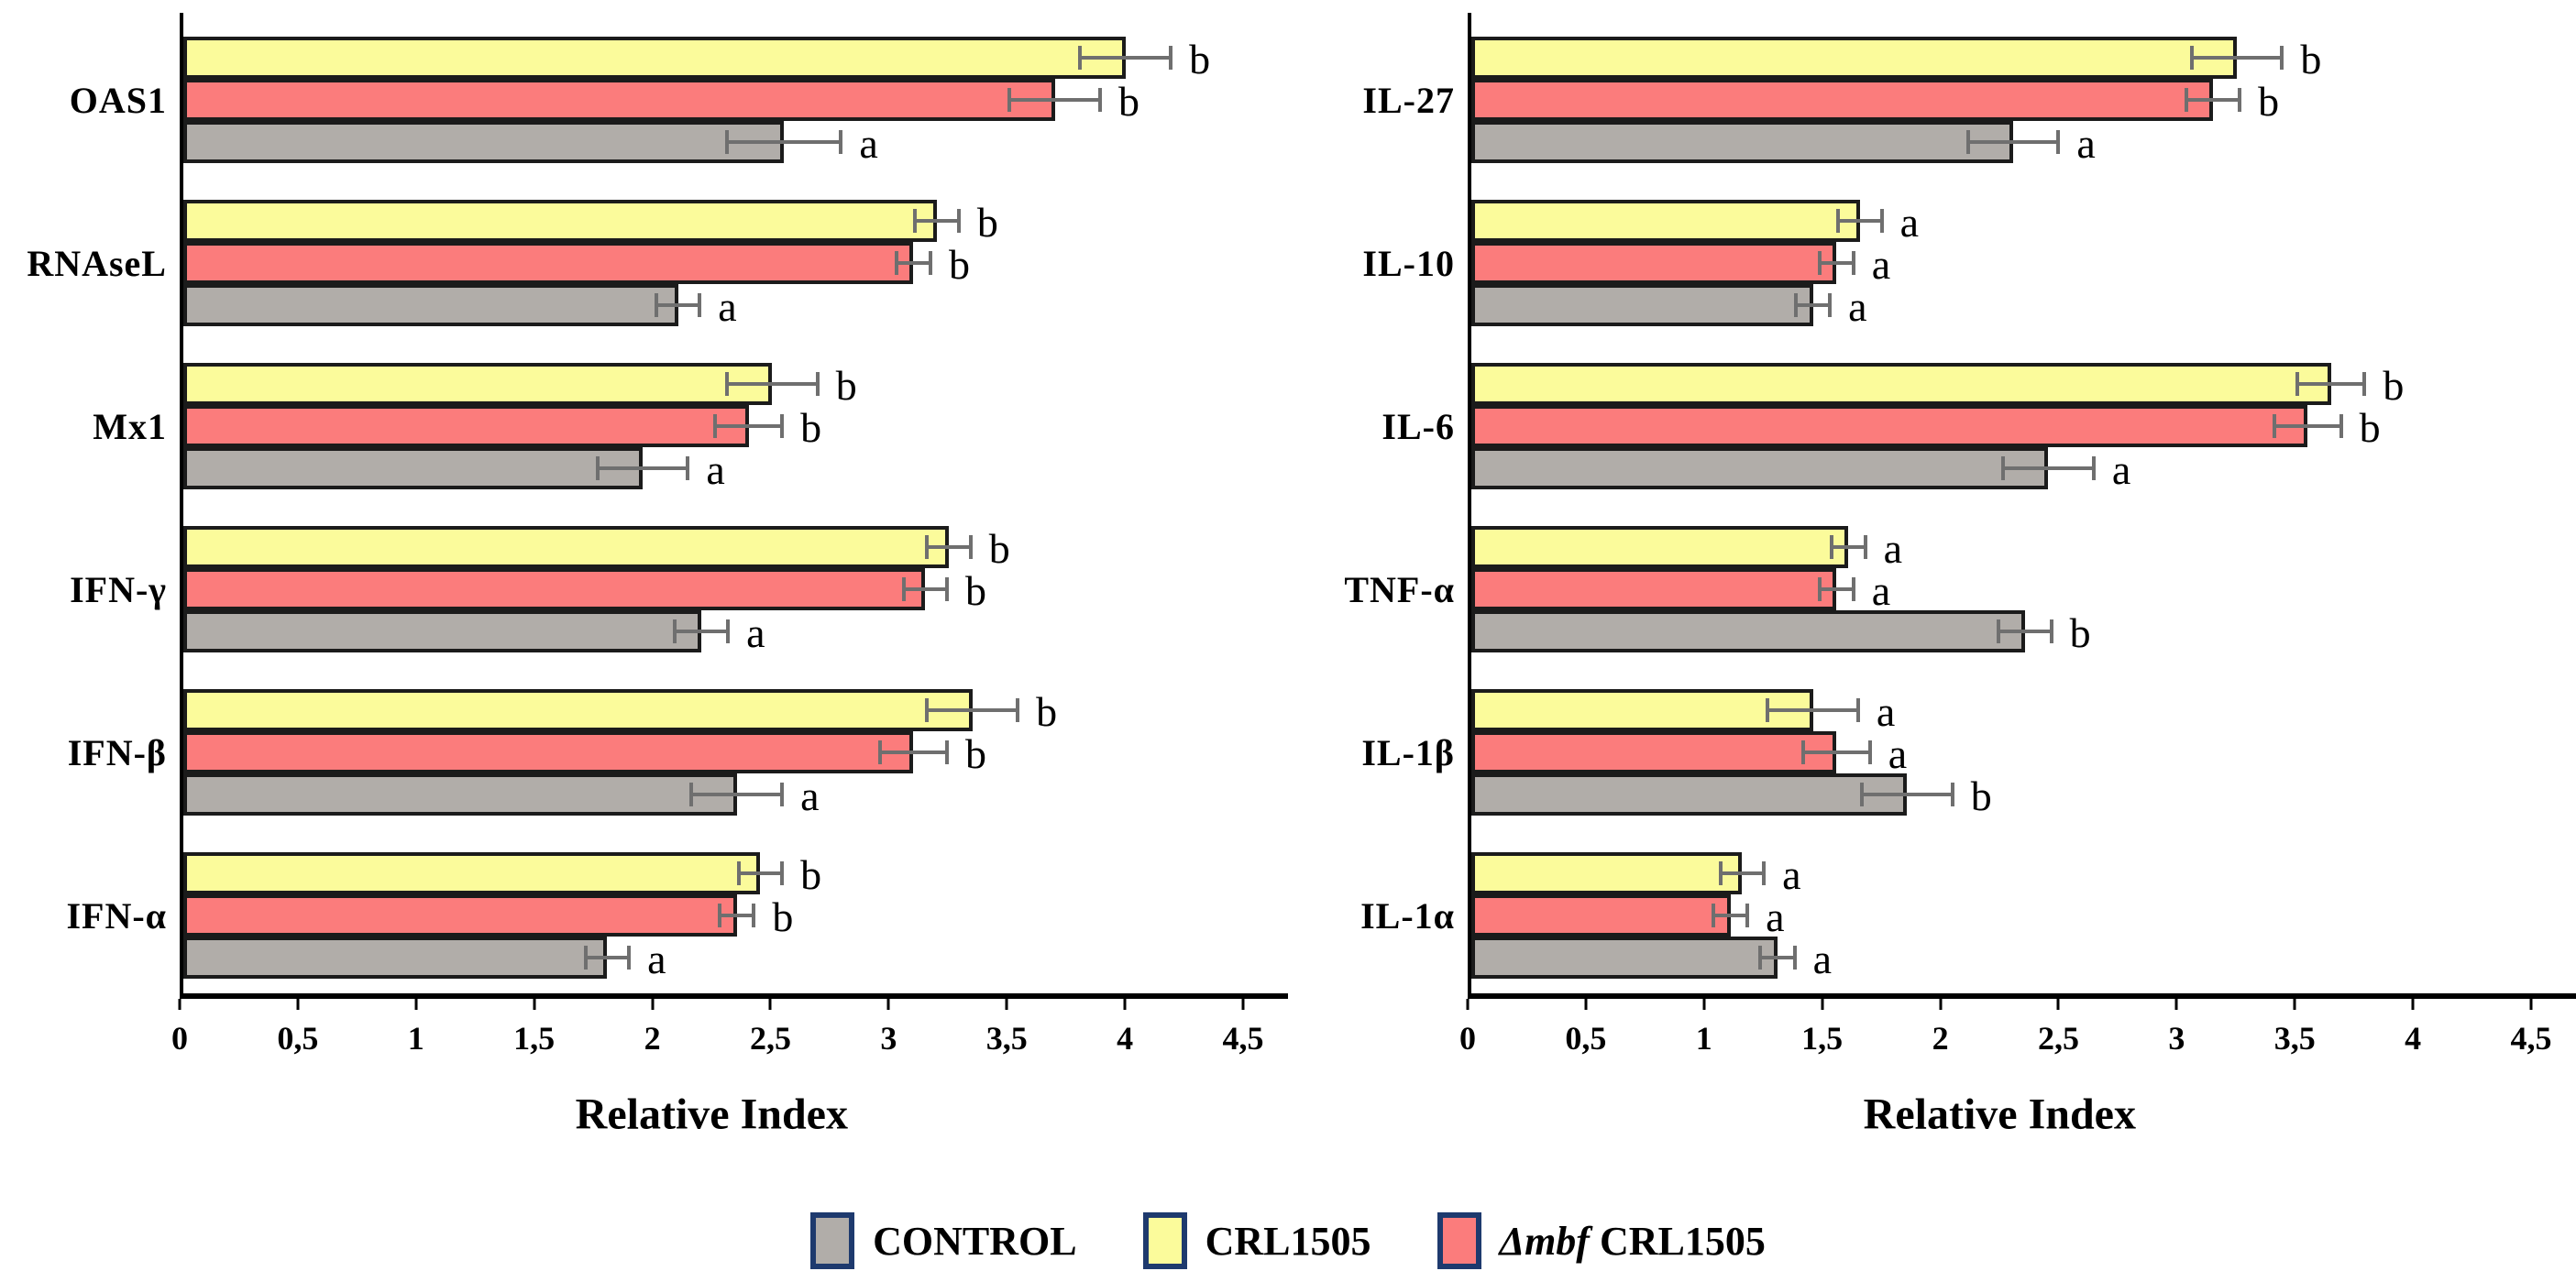  I want to click on legend-swatch, so click(1459, 1240).